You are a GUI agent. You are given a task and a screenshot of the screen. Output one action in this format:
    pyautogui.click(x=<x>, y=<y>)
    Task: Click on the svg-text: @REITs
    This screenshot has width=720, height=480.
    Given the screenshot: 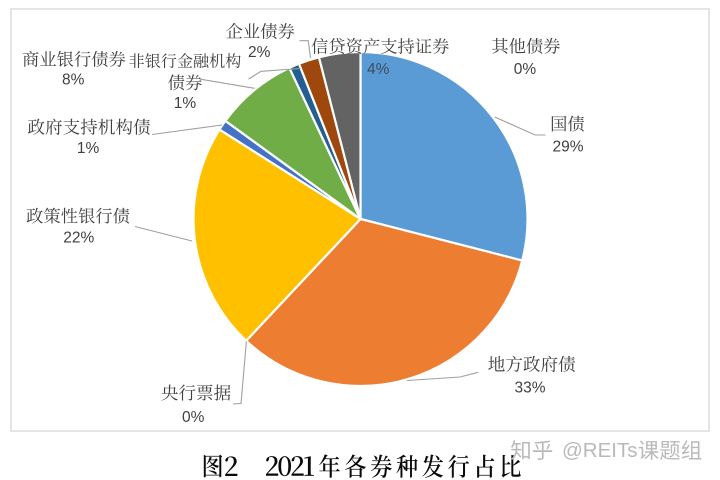 What is the action you would take?
    pyautogui.click(x=599, y=450)
    